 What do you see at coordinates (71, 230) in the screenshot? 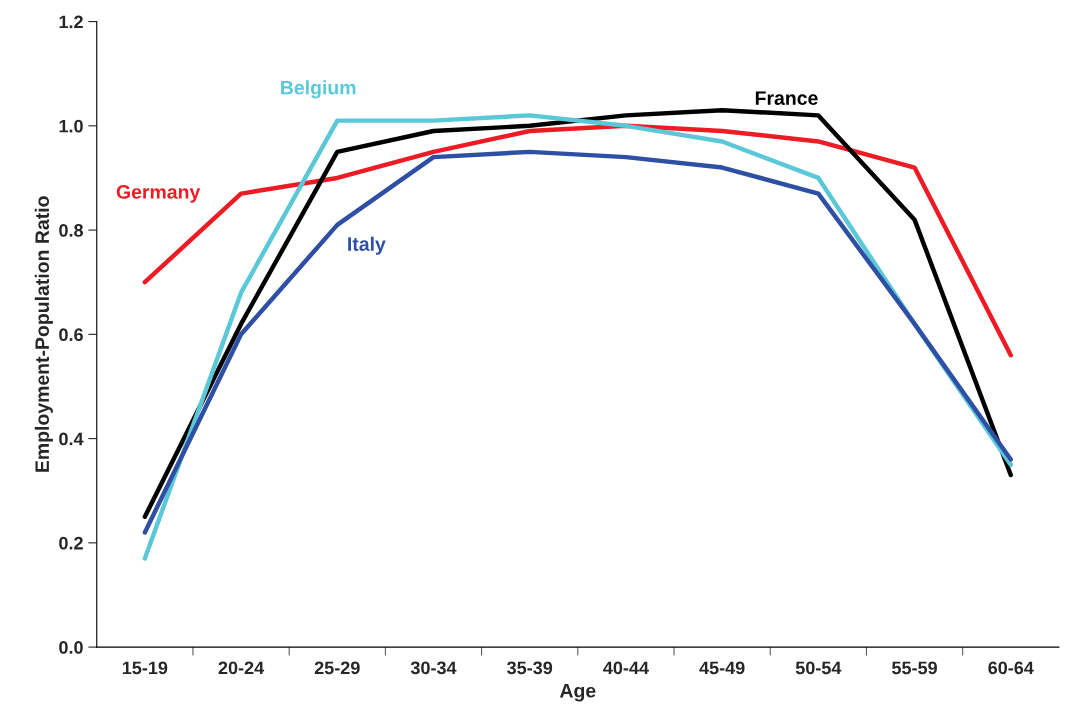
I see `y-tick-label: 0.8` at bounding box center [71, 230].